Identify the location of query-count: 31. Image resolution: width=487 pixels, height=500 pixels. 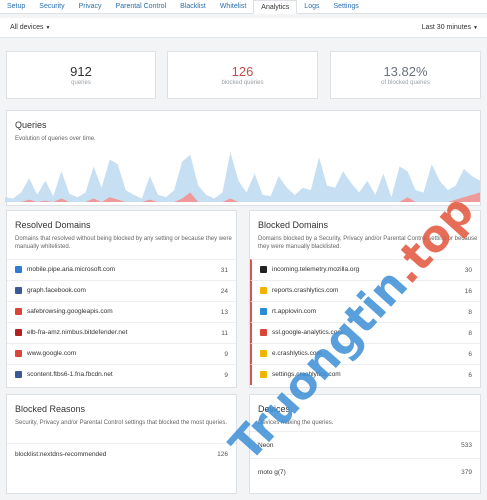
(224, 270).